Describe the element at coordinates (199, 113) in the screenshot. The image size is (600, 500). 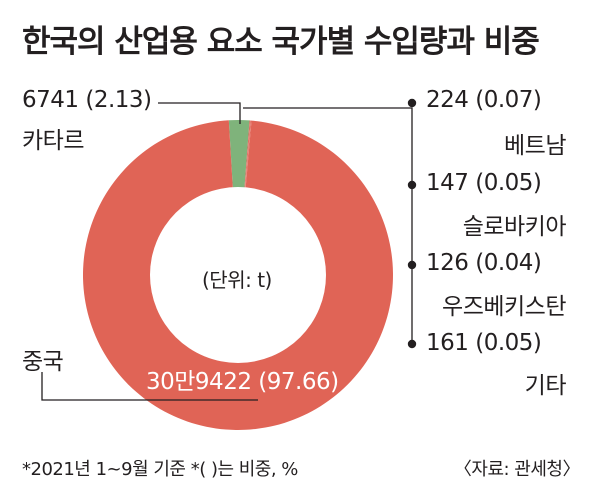
I see `leader-line-qatar` at that location.